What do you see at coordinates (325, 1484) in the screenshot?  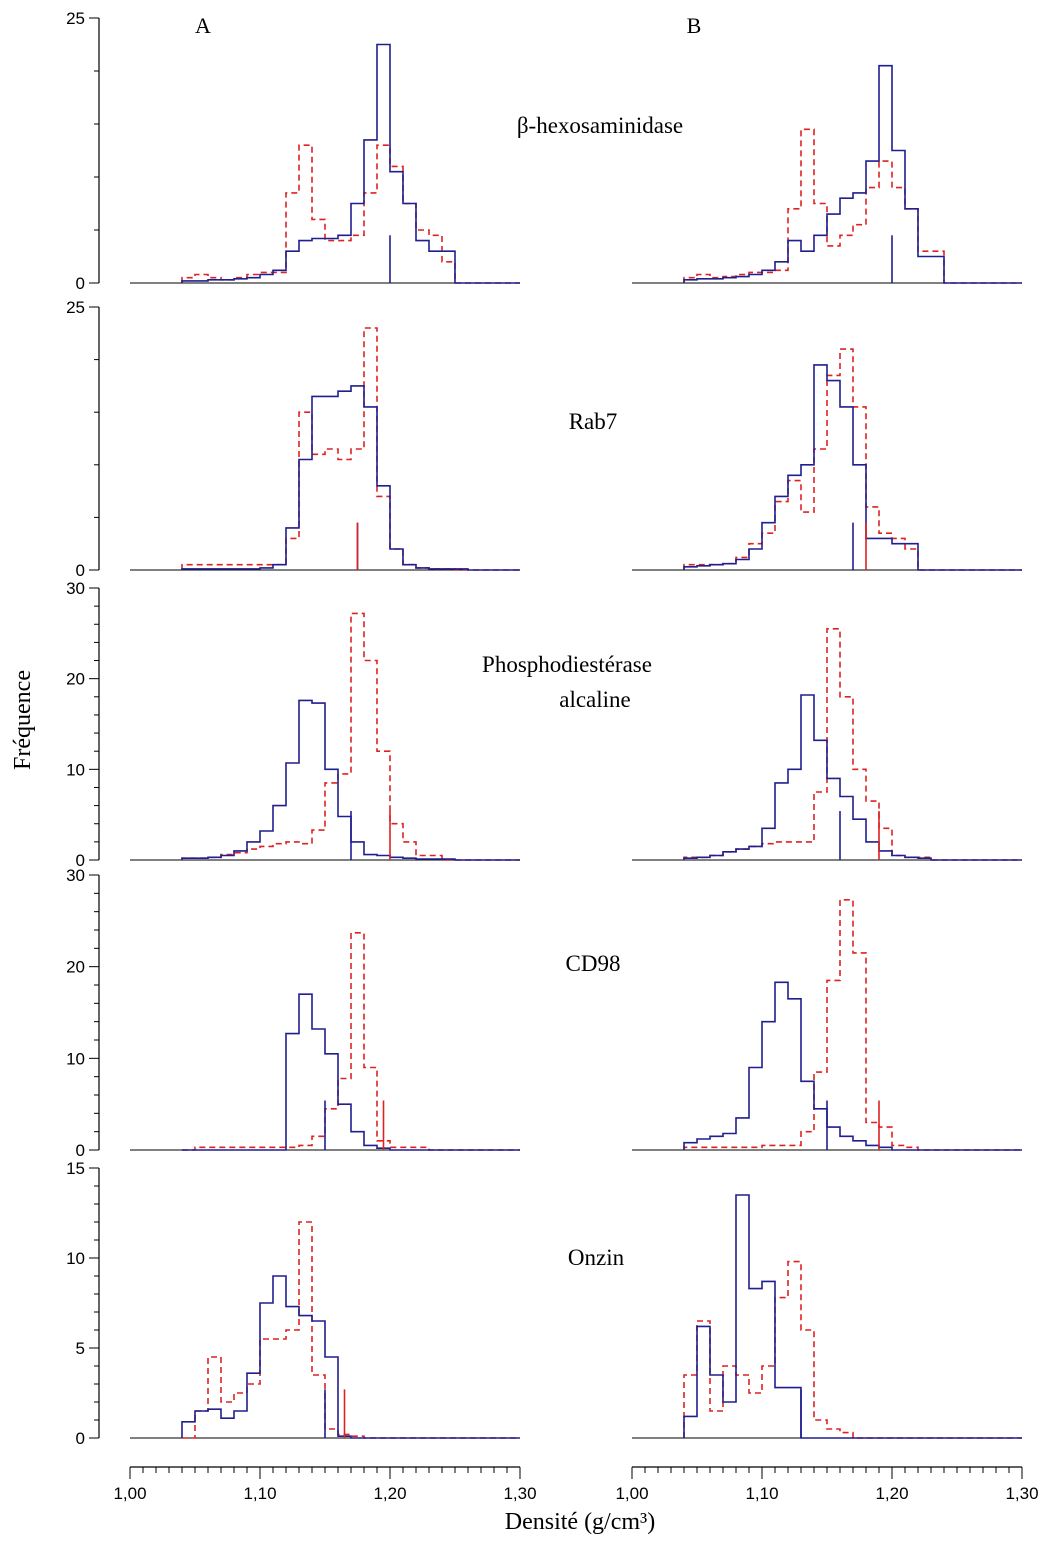 I see `x-axis-a: 1,00 1,10 1,20 1,30` at bounding box center [325, 1484].